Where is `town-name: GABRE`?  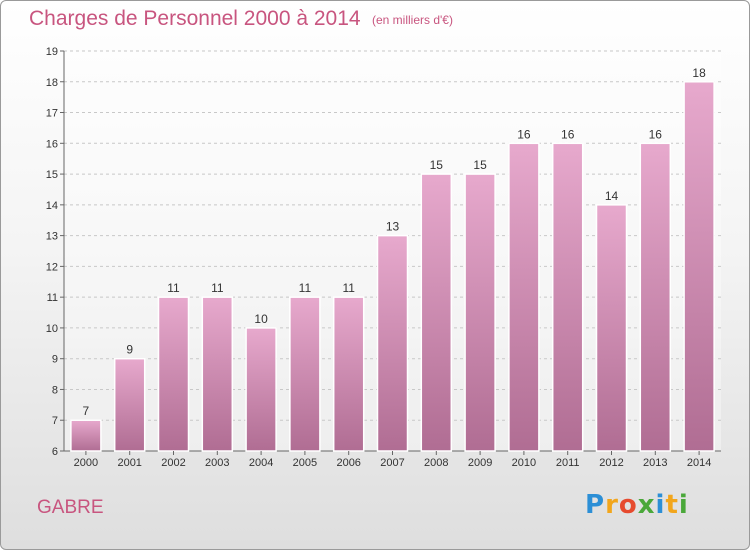 town-name: GABRE is located at coordinates (70, 507).